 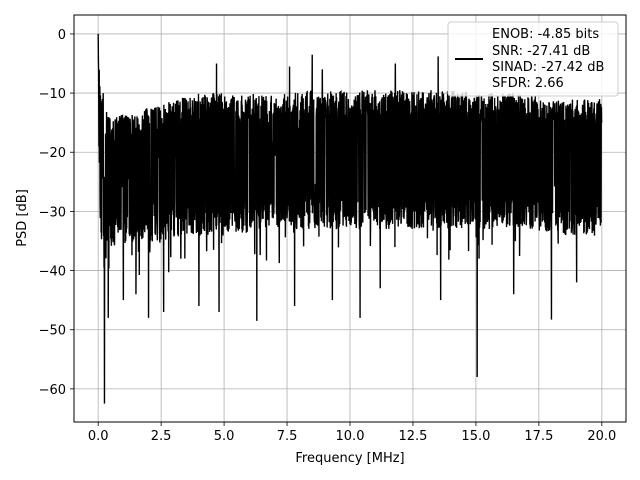 I want to click on legend-entry-enob: ENOB: -4.85 bits, so click(x=545, y=34).